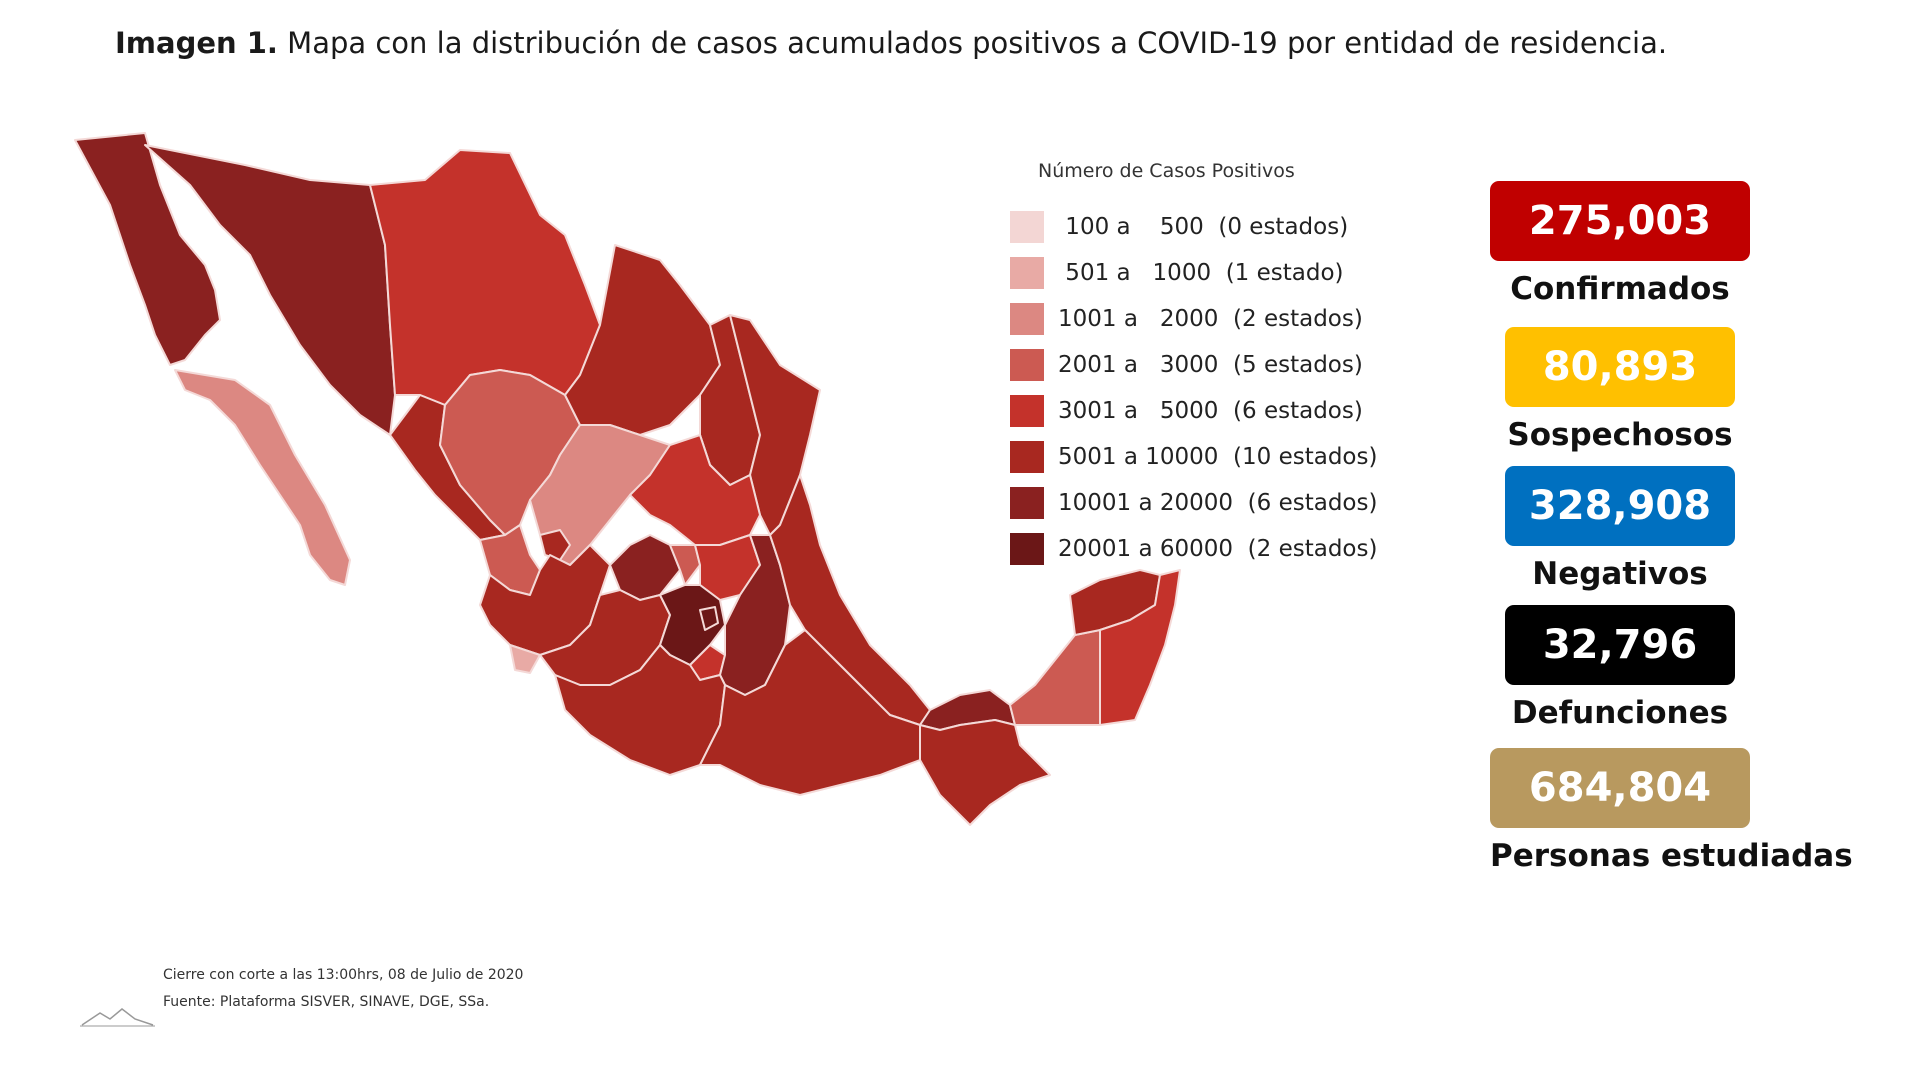  I want to click on legend-label: 10001 a 20000 (6 estados), so click(1218, 503).